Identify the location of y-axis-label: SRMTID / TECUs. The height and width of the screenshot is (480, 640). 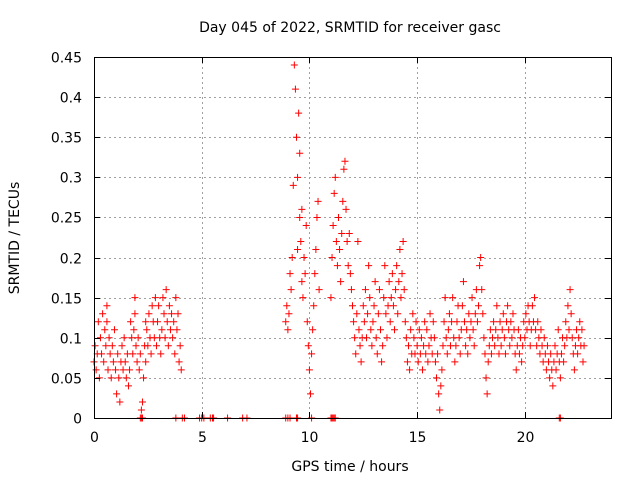
(15, 238).